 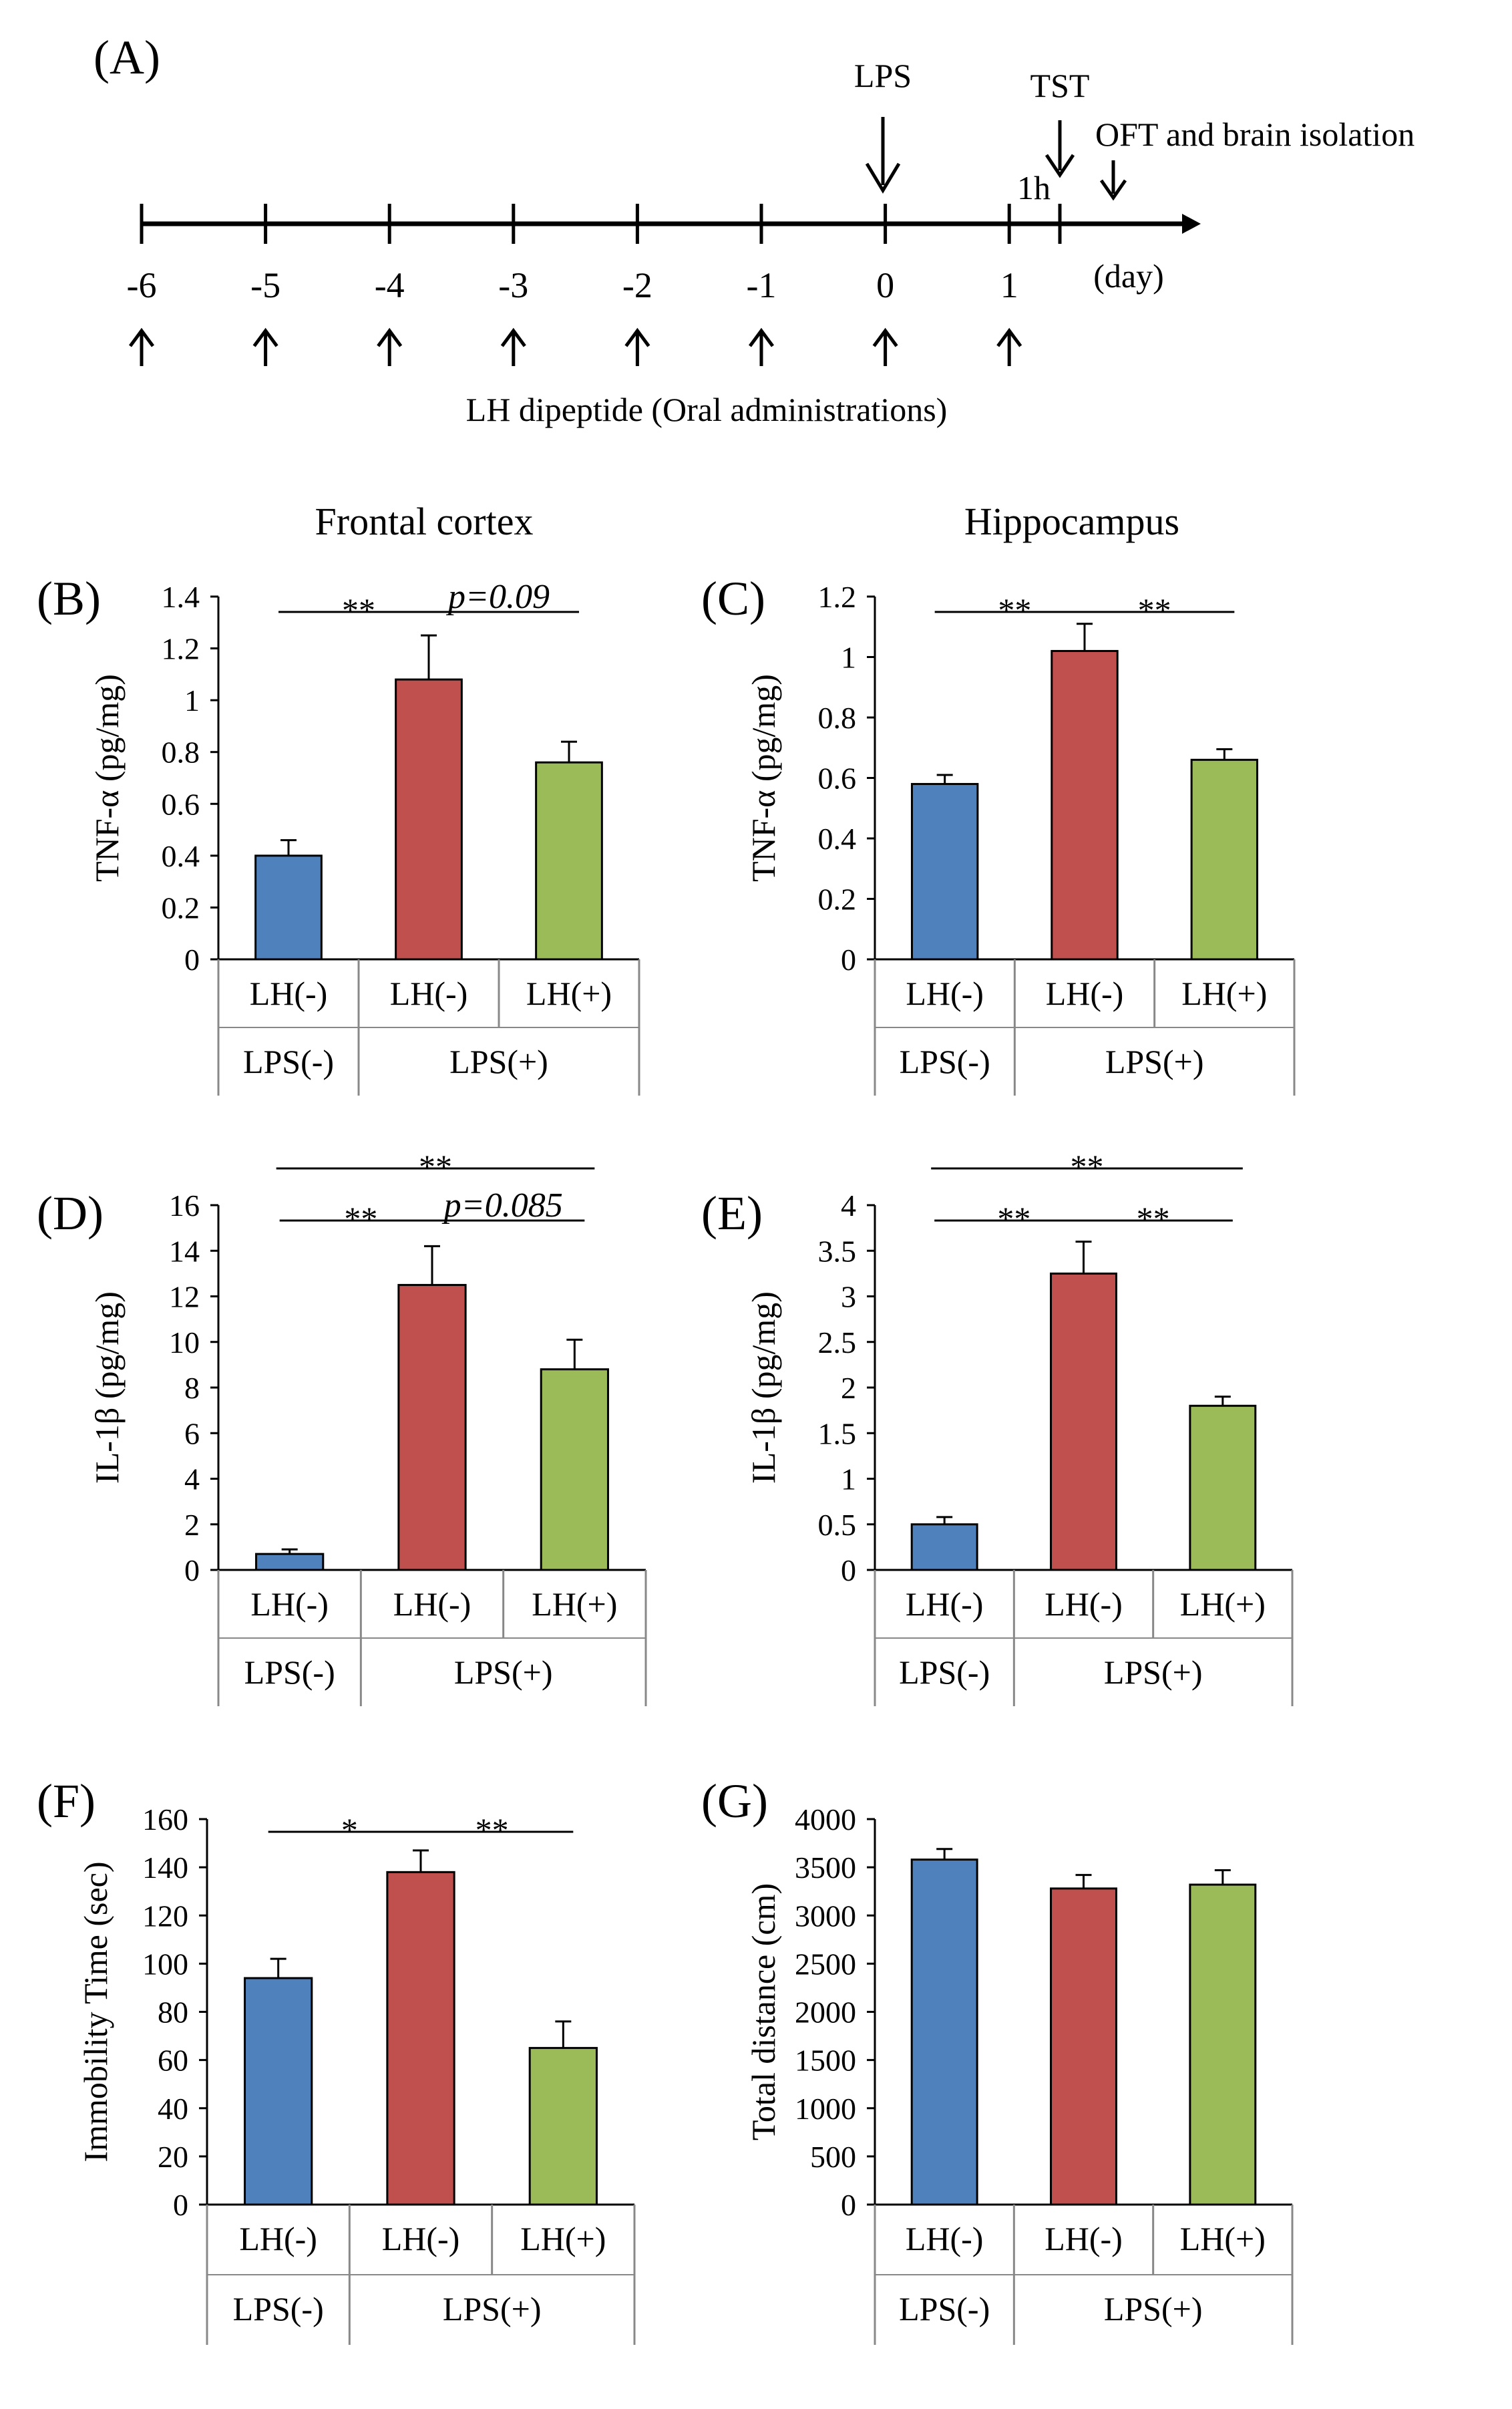 I want to click on oft-arrow-head, so click(x=1113, y=190).